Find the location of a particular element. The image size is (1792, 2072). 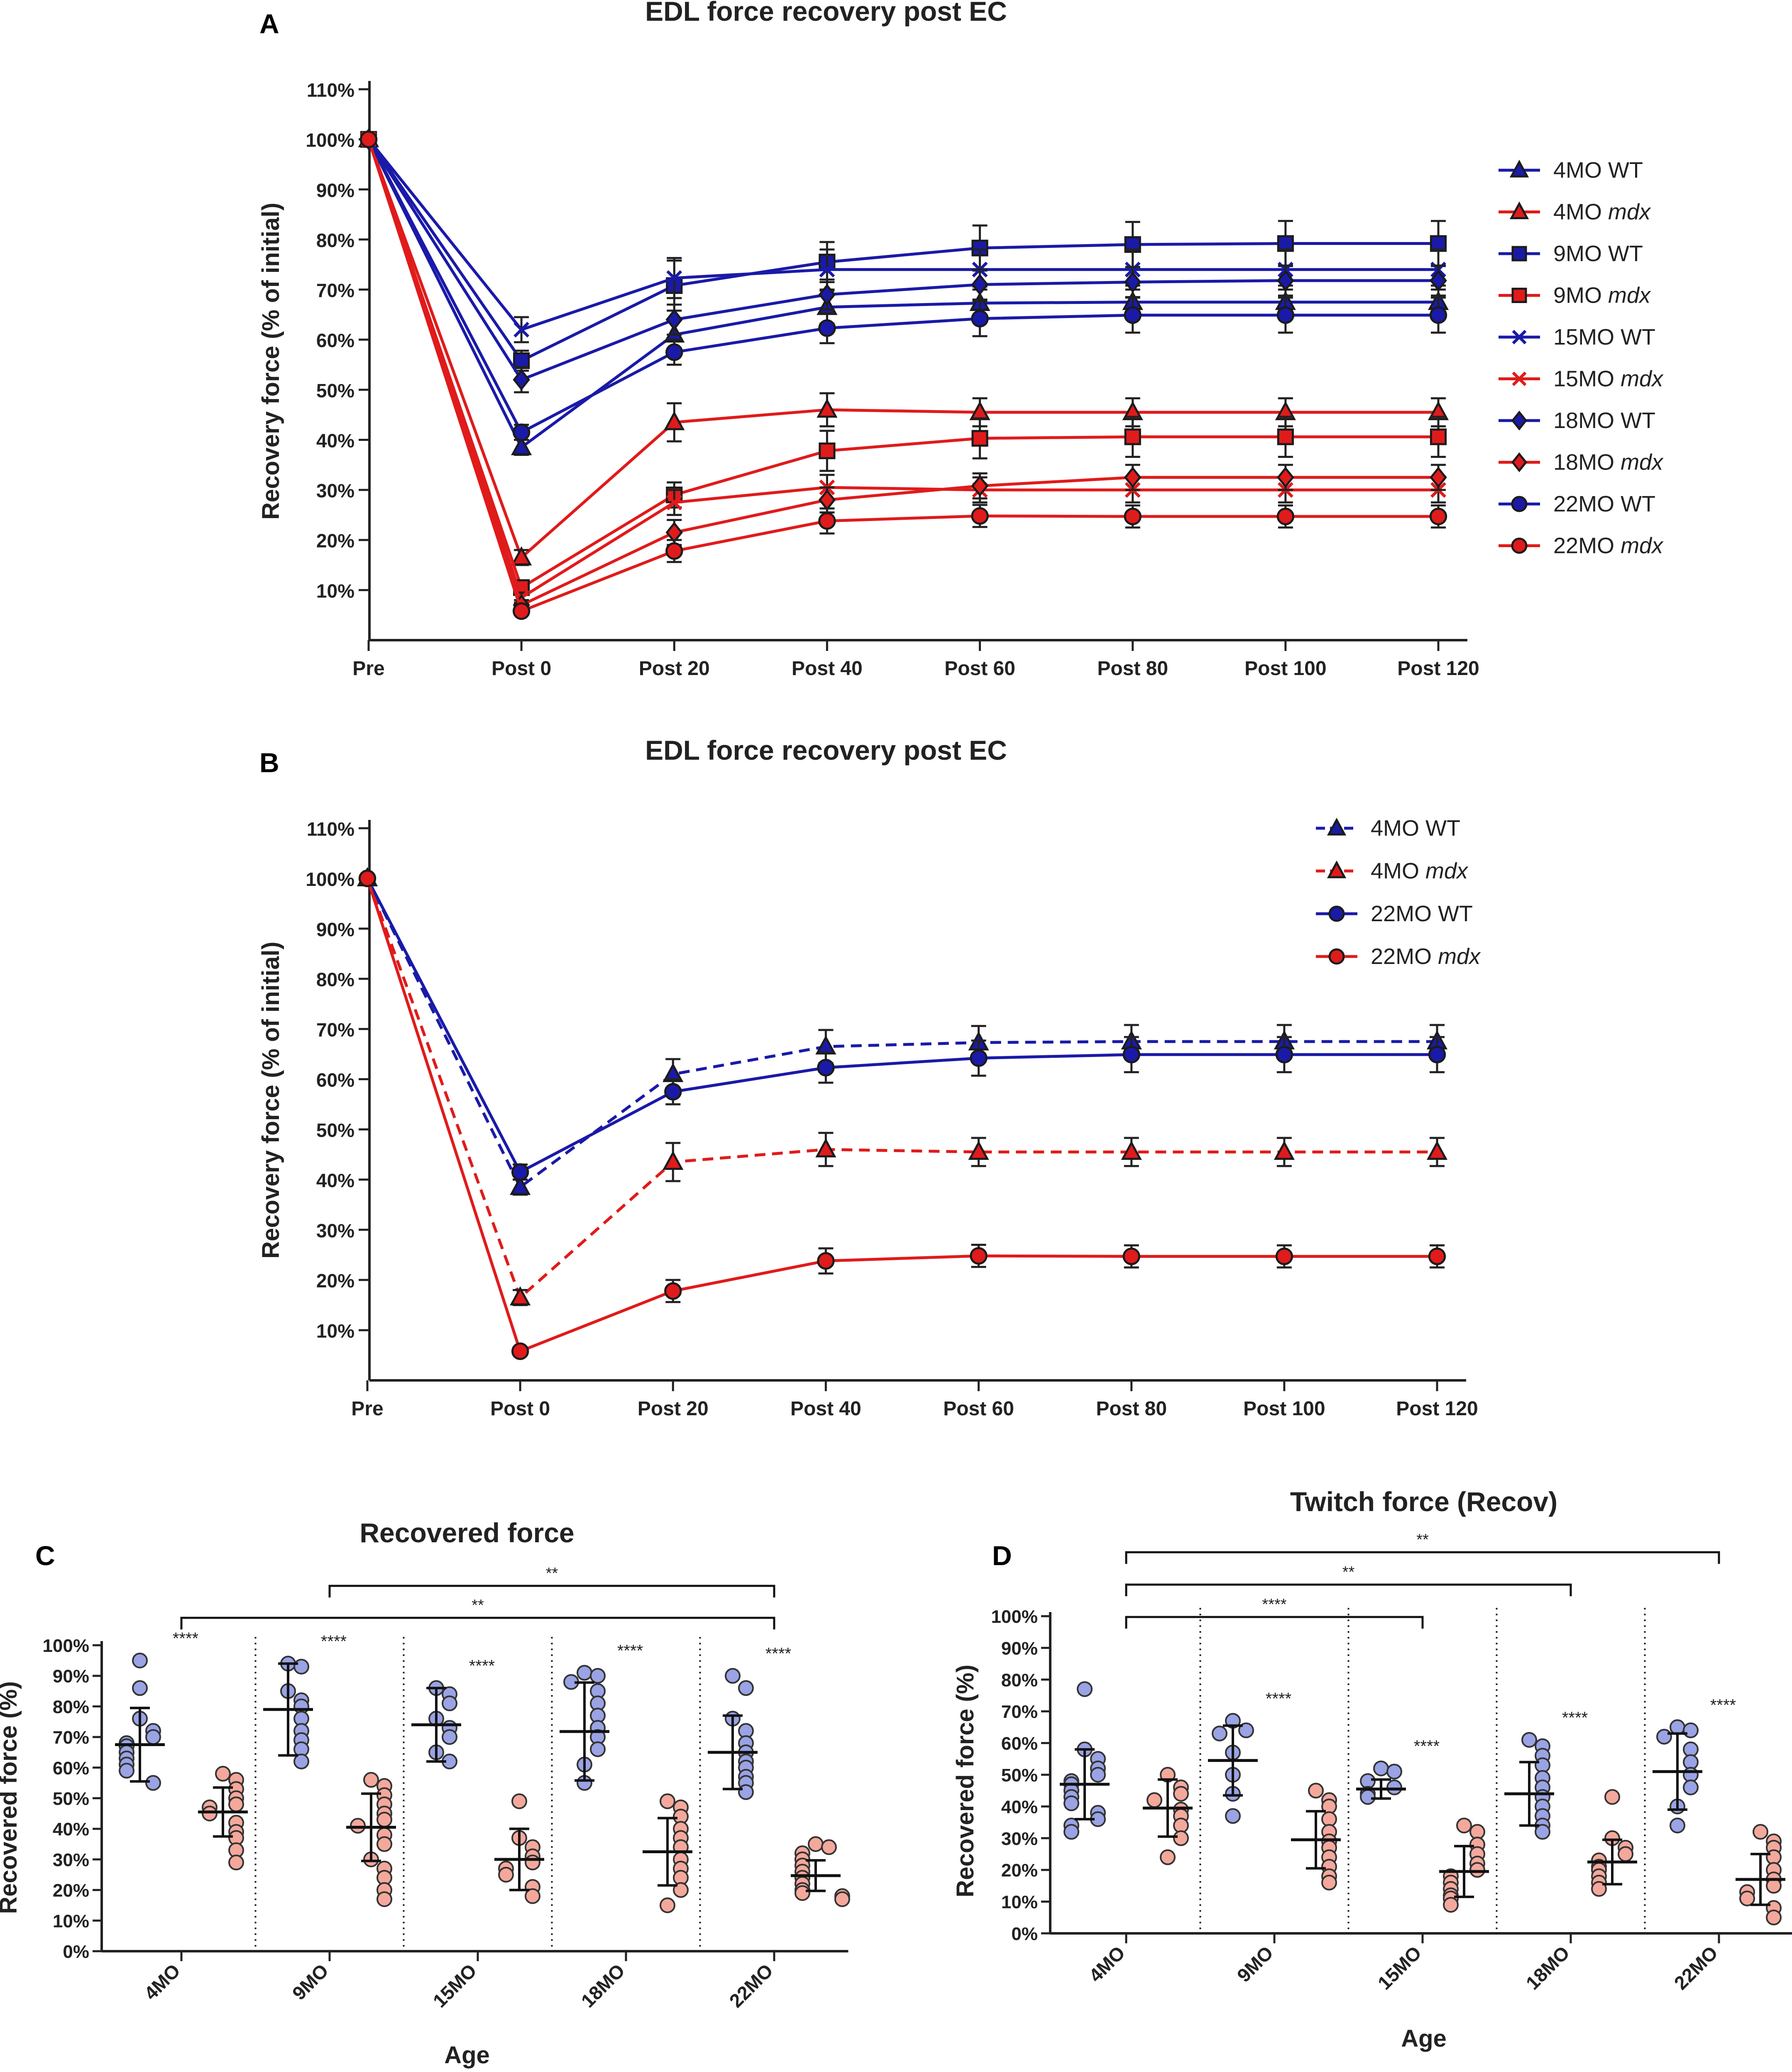

legend-item: 22MO WT is located at coordinates (1394, 913).